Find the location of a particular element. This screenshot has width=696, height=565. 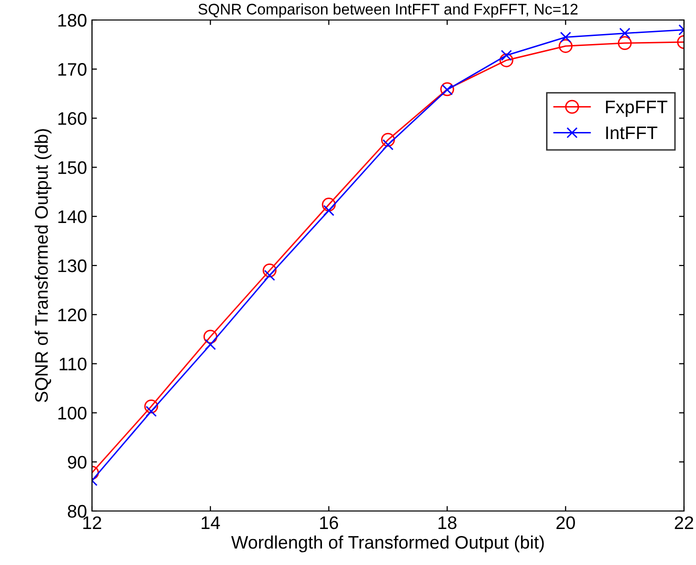

x-tick-label: 22 is located at coordinates (684, 522).